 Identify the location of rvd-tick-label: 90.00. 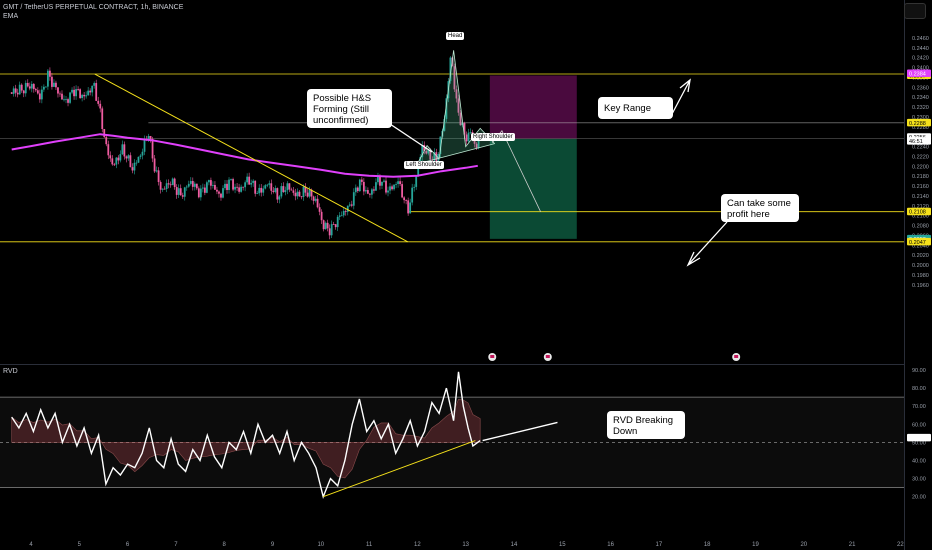
(919, 371).